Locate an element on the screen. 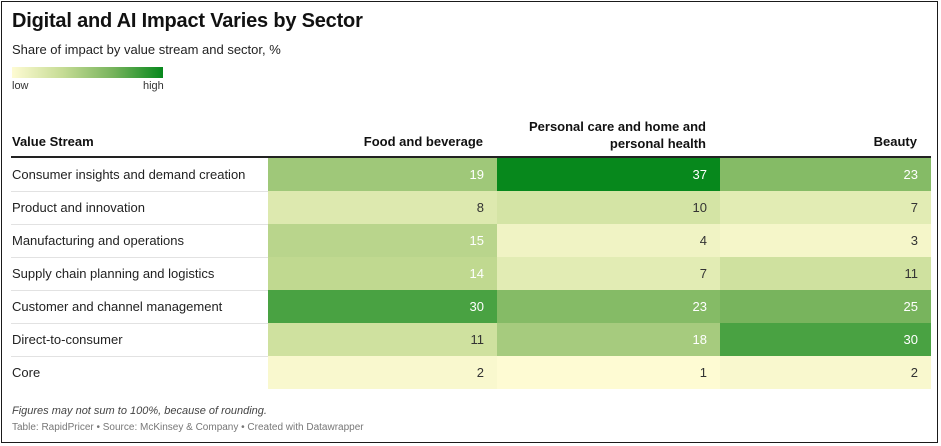 This screenshot has width=941, height=446. column-header-beauty: Beauty is located at coordinates (895, 141).